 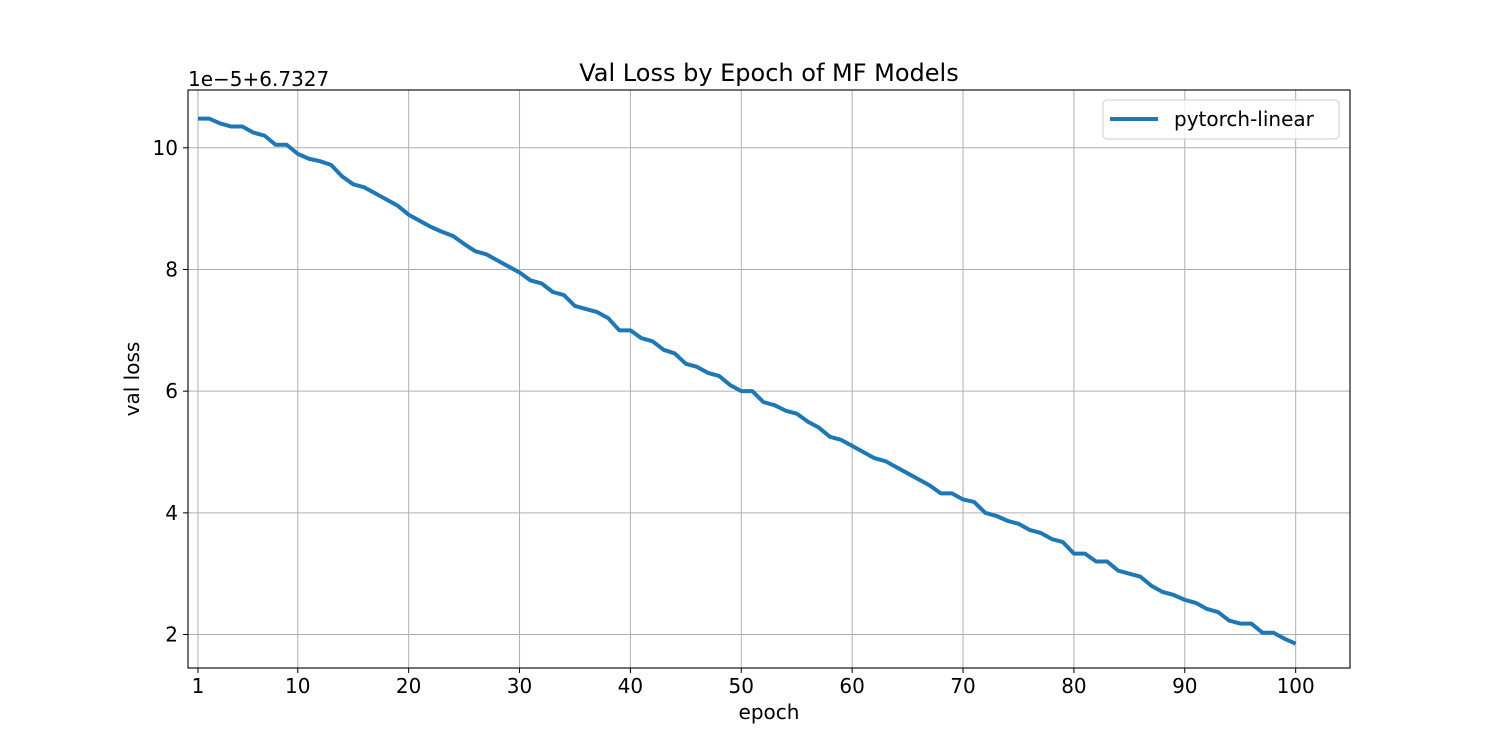 I want to click on x-axis: 1 10 20 30 40 50 60 70 80 90 100, so click(x=753, y=683).